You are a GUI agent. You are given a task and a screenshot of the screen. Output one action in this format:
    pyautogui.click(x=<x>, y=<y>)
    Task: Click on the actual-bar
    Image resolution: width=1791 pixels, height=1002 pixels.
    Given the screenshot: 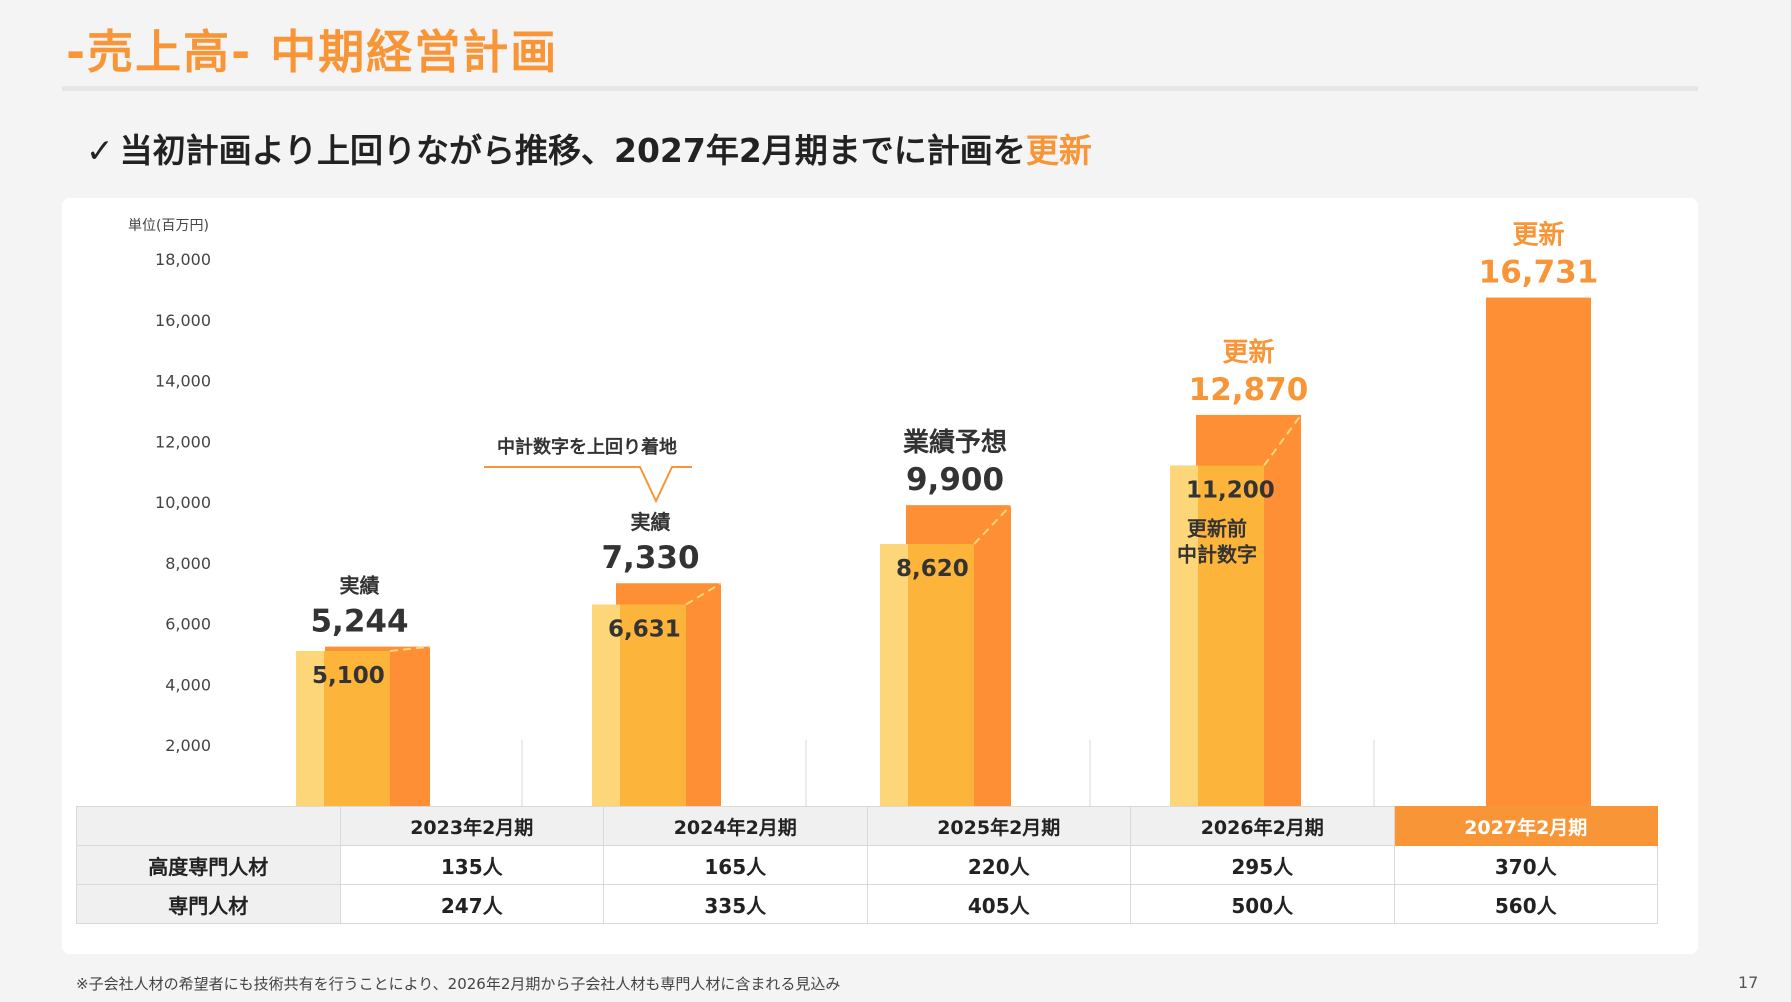 What is the action you would take?
    pyautogui.click(x=1538, y=551)
    